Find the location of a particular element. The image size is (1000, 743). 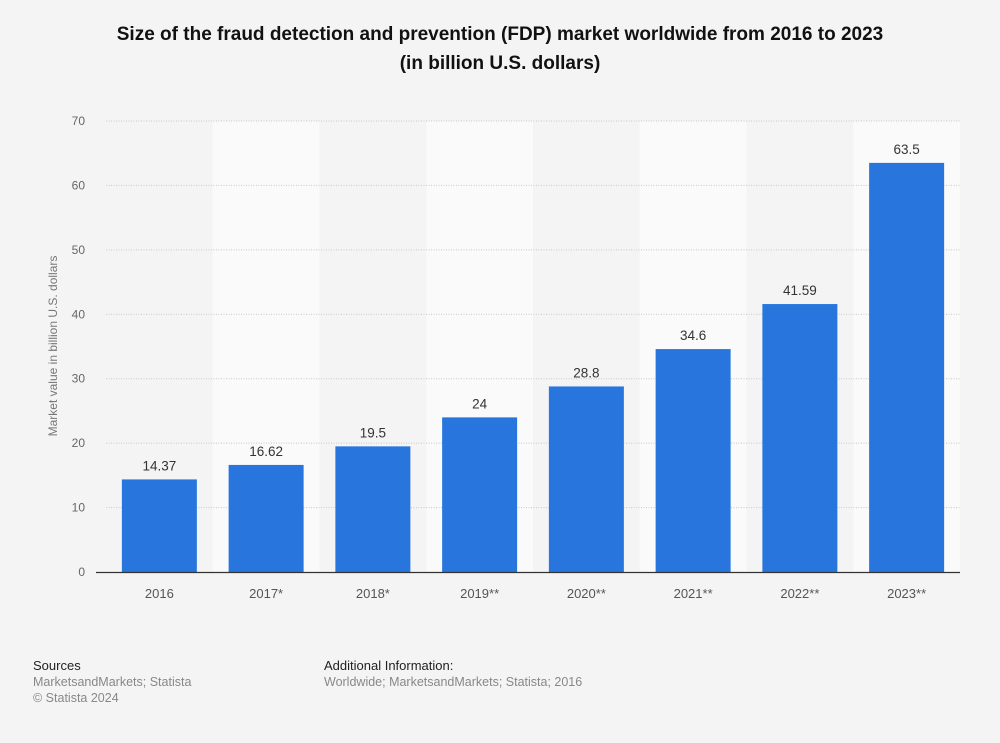

y-tick-label: 0 is located at coordinates (81, 572).